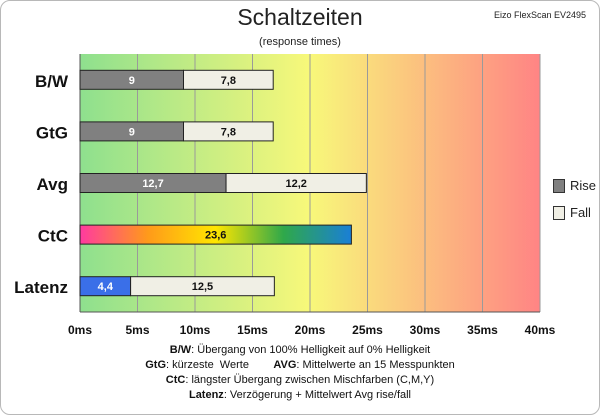  Describe the element at coordinates (583, 185) in the screenshot. I see `legend-label-rise: Rise` at that location.